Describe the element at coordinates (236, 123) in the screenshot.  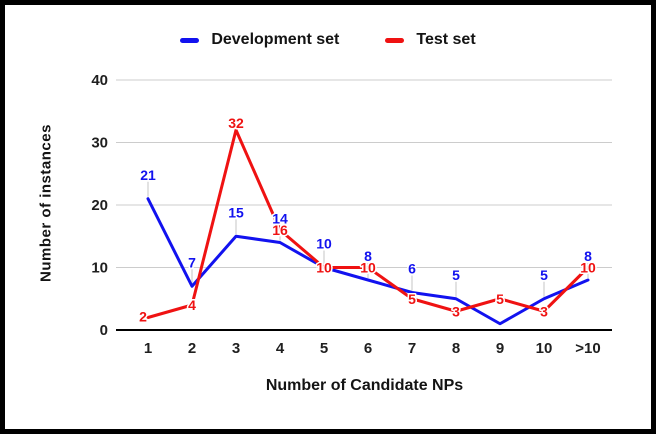
I see `data-label: 32` at that location.